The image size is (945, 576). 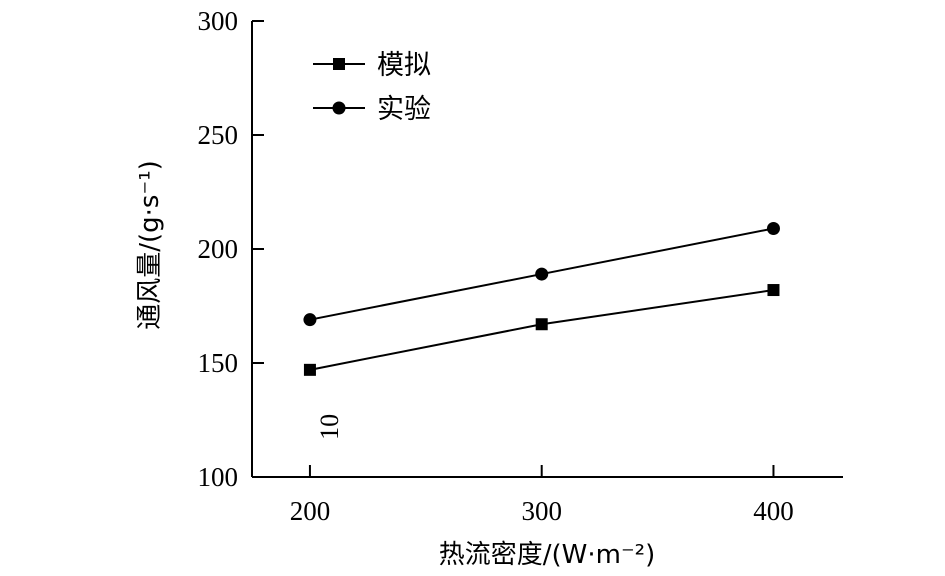 What do you see at coordinates (218, 135) in the screenshot?
I see `y-tick-label: 250` at bounding box center [218, 135].